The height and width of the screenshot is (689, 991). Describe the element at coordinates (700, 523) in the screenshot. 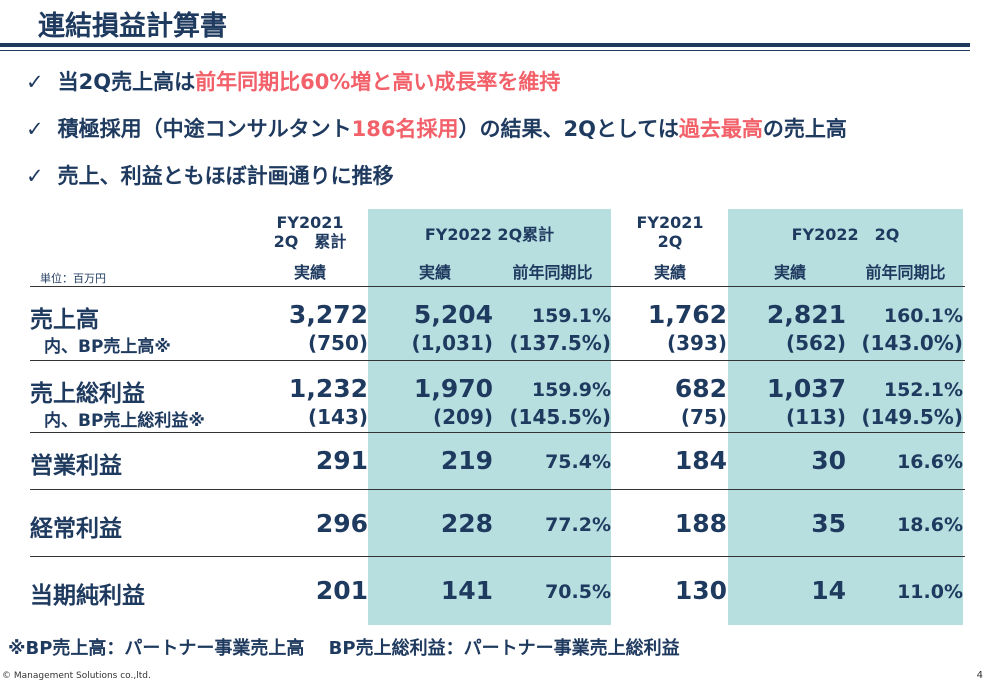

I see `cell-value: 188` at that location.